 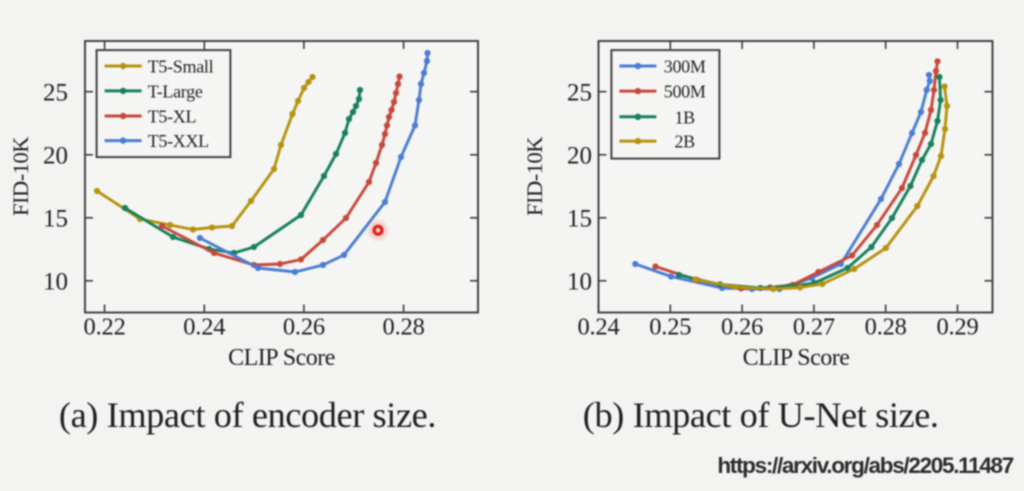 I want to click on svg-text: 500M, so click(x=685, y=92).